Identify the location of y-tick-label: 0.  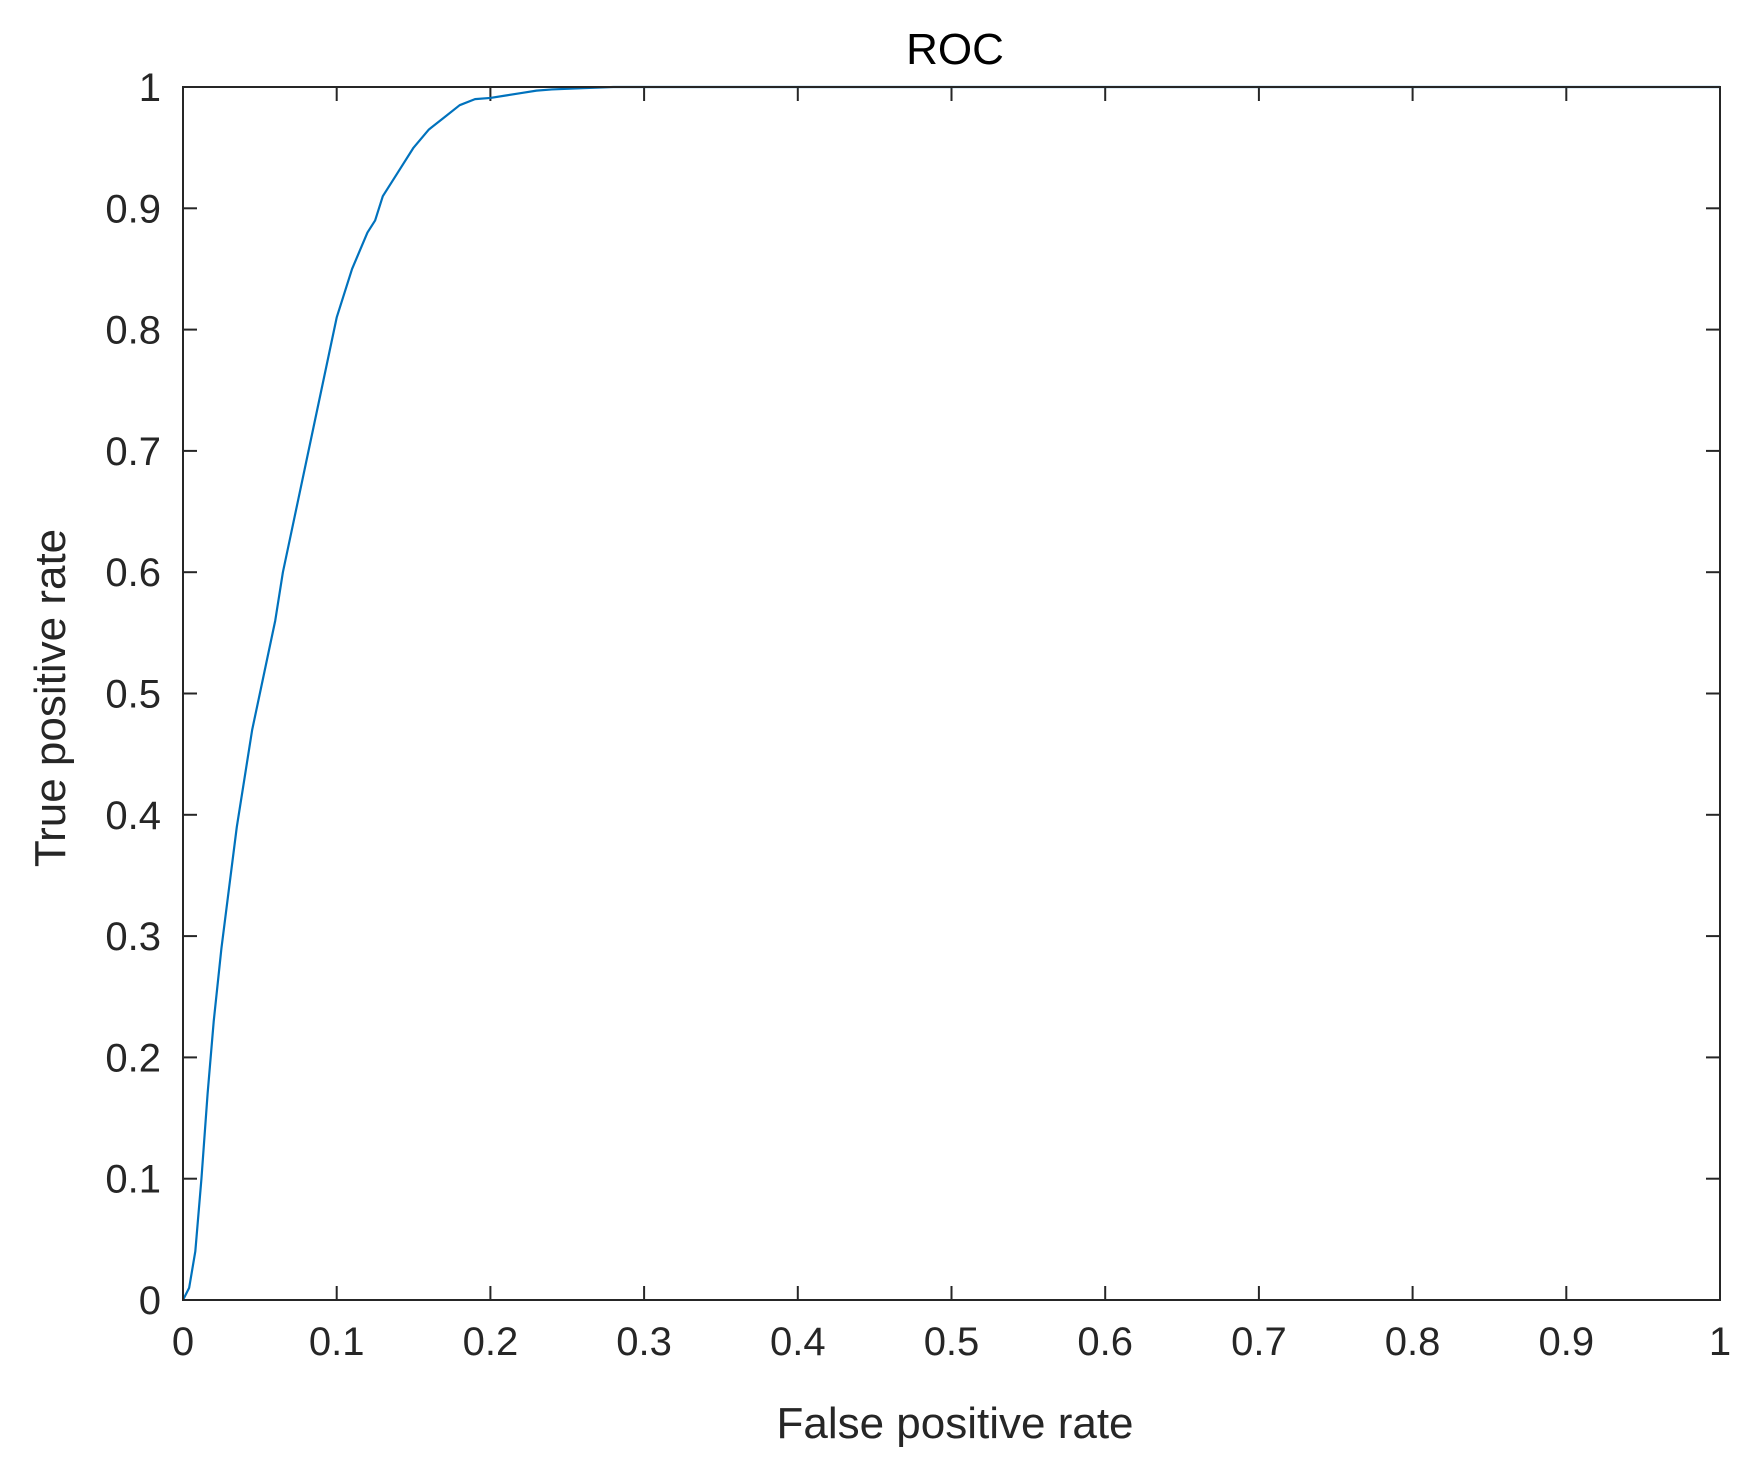
(150, 1301).